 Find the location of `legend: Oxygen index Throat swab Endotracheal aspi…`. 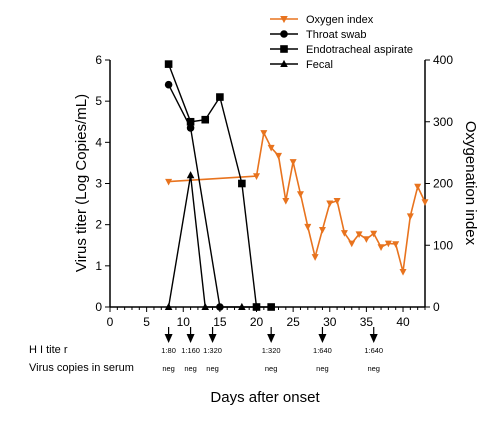

legend: Oxygen index Throat swab Endotracheal aspi… is located at coordinates (341, 42).